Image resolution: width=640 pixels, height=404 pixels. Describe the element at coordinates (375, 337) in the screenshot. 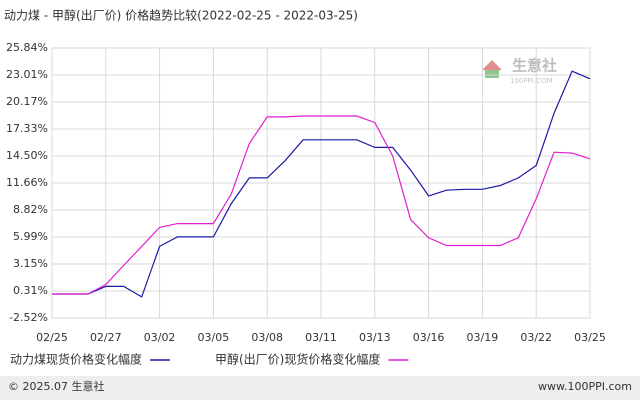

I see `x-tick-label: 03/13` at that location.